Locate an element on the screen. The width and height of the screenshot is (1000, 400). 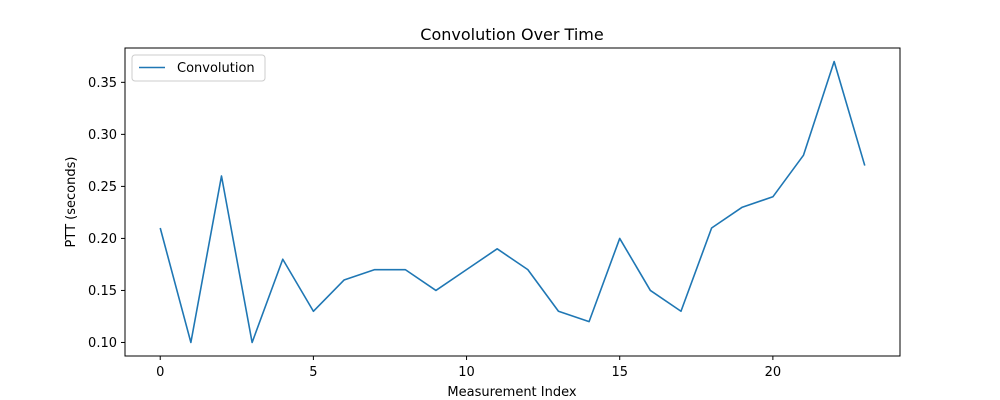
x-tick-label: 0 is located at coordinates (160, 372).